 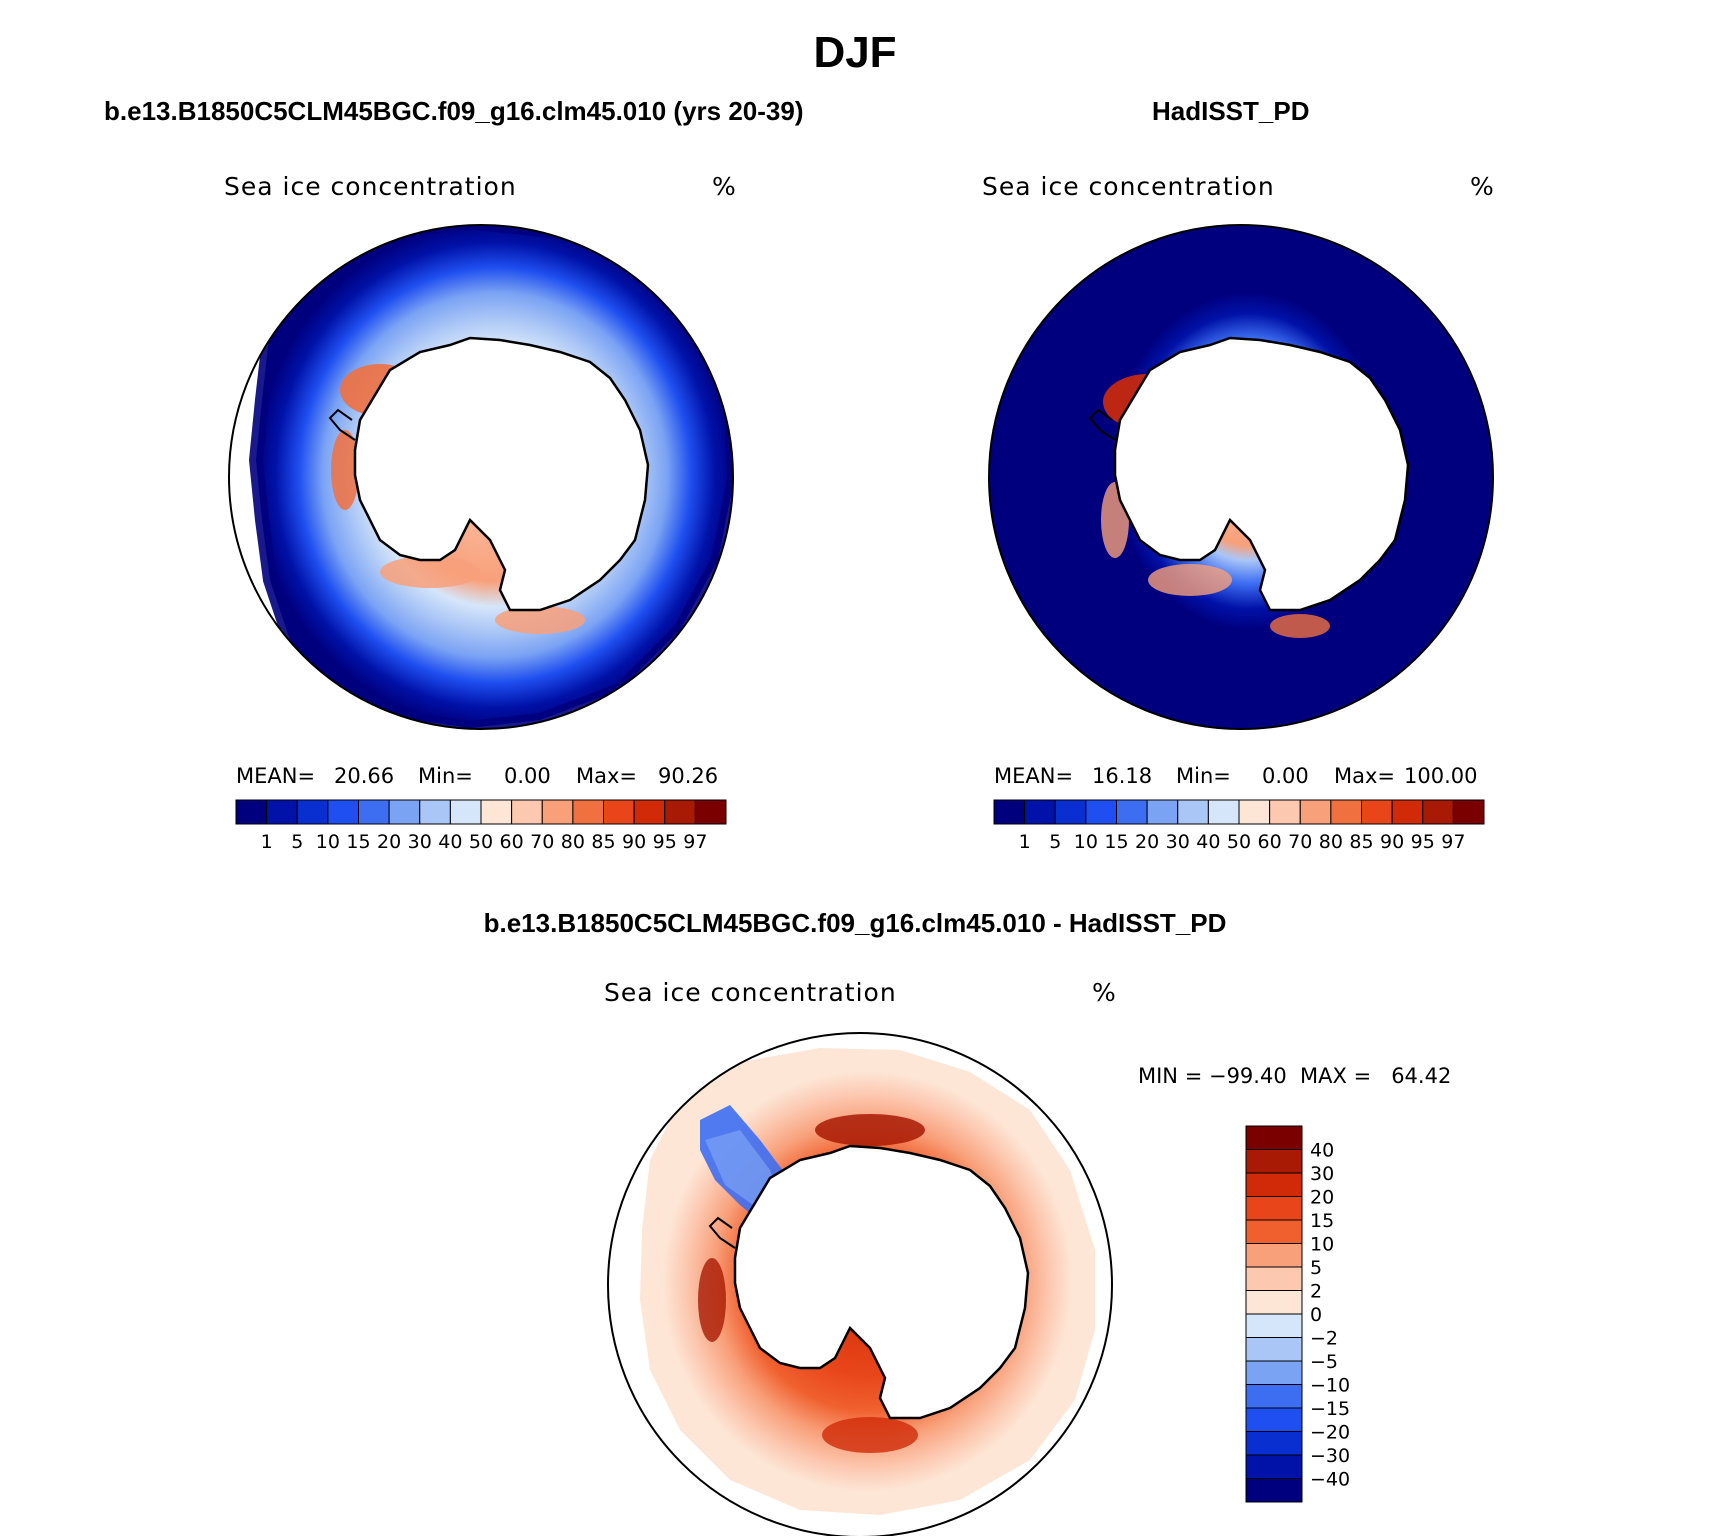 I want to click on panel-diff-map, so click(x=860, y=1284).